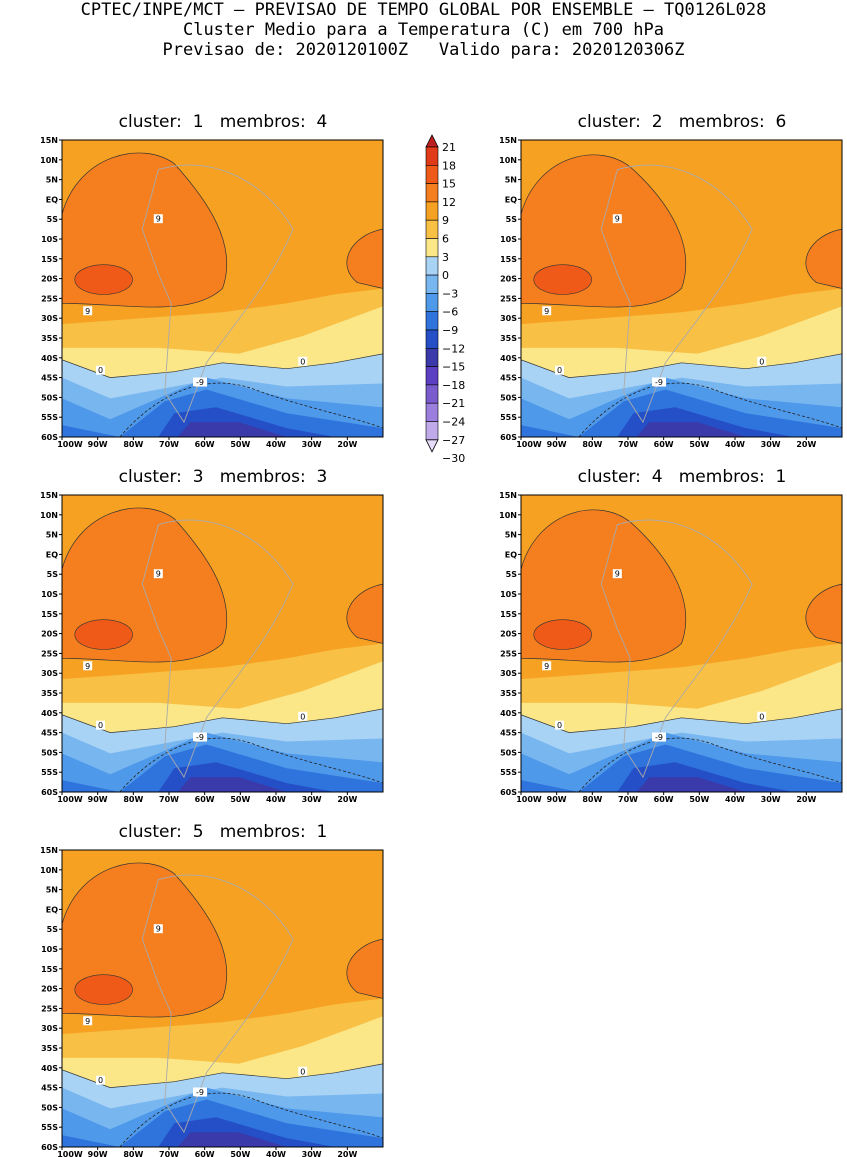 The width and height of the screenshot is (847, 1157). Describe the element at coordinates (682, 122) in the screenshot. I see `panel-title-cluster-2: cluster: 2 membros: 6` at that location.